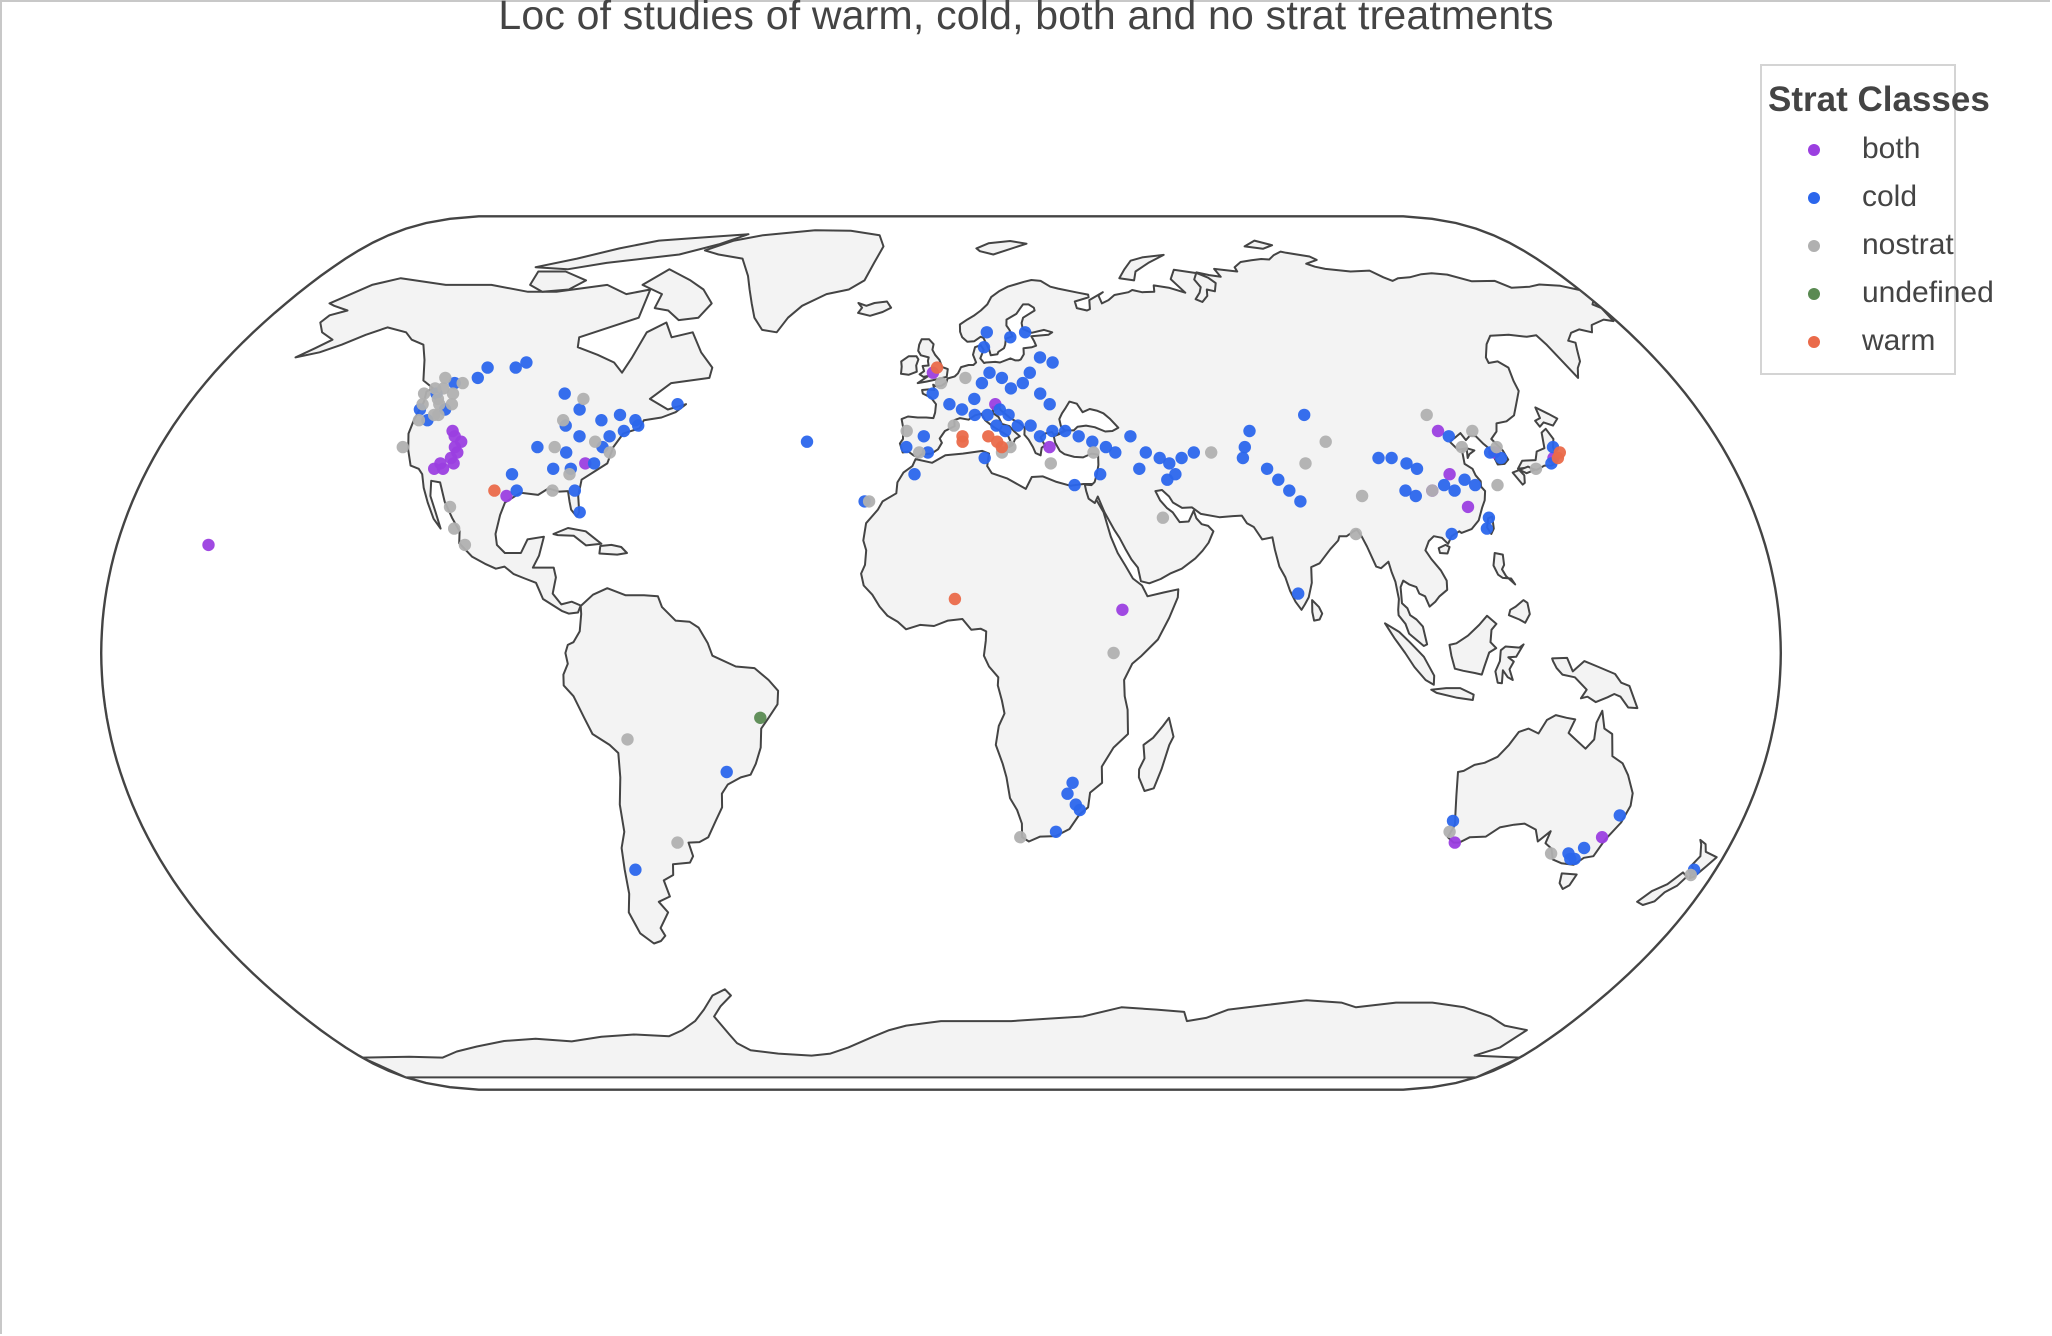 This screenshot has height=1336, width=2052. I want to click on legend-item-warm: warm, so click(1857, 342).